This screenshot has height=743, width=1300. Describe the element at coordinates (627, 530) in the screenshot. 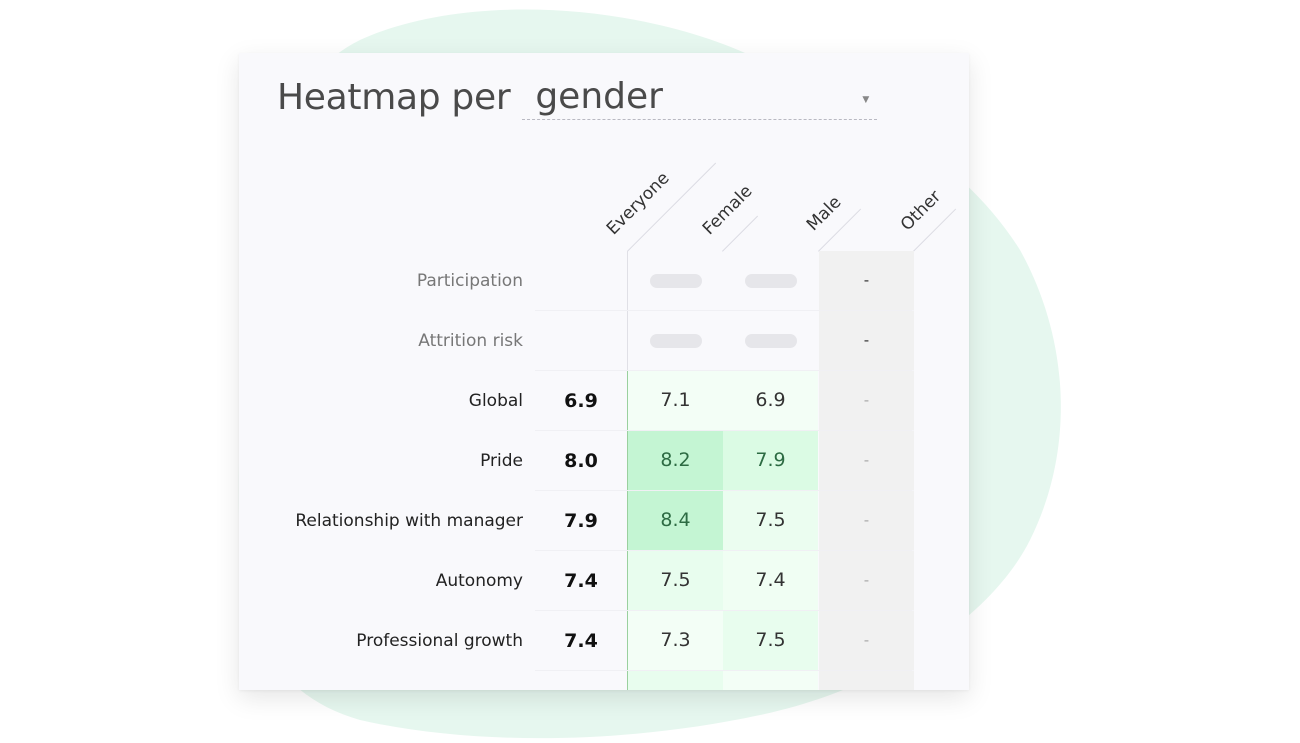

I see `everyone-divider-line` at that location.